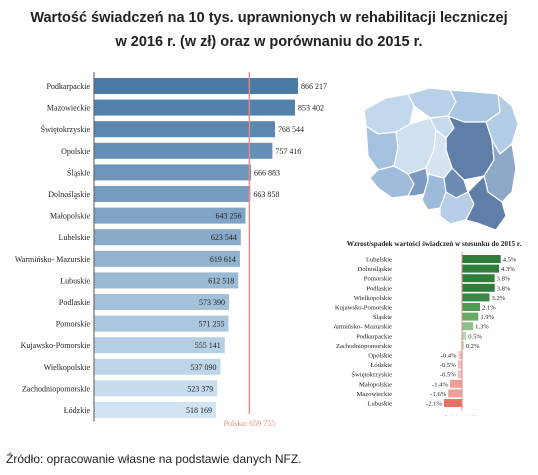 The height and width of the screenshot is (475, 538). What do you see at coordinates (378, 279) in the screenshot?
I see `change-category-label: Pomorskie` at bounding box center [378, 279].